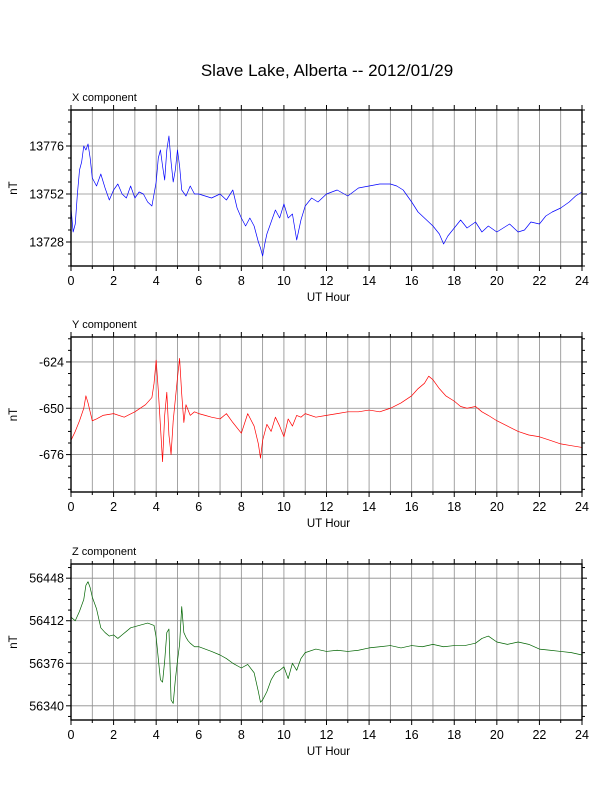  Describe the element at coordinates (46, 195) in the screenshot. I see `y-tick-label: 13752` at that location.